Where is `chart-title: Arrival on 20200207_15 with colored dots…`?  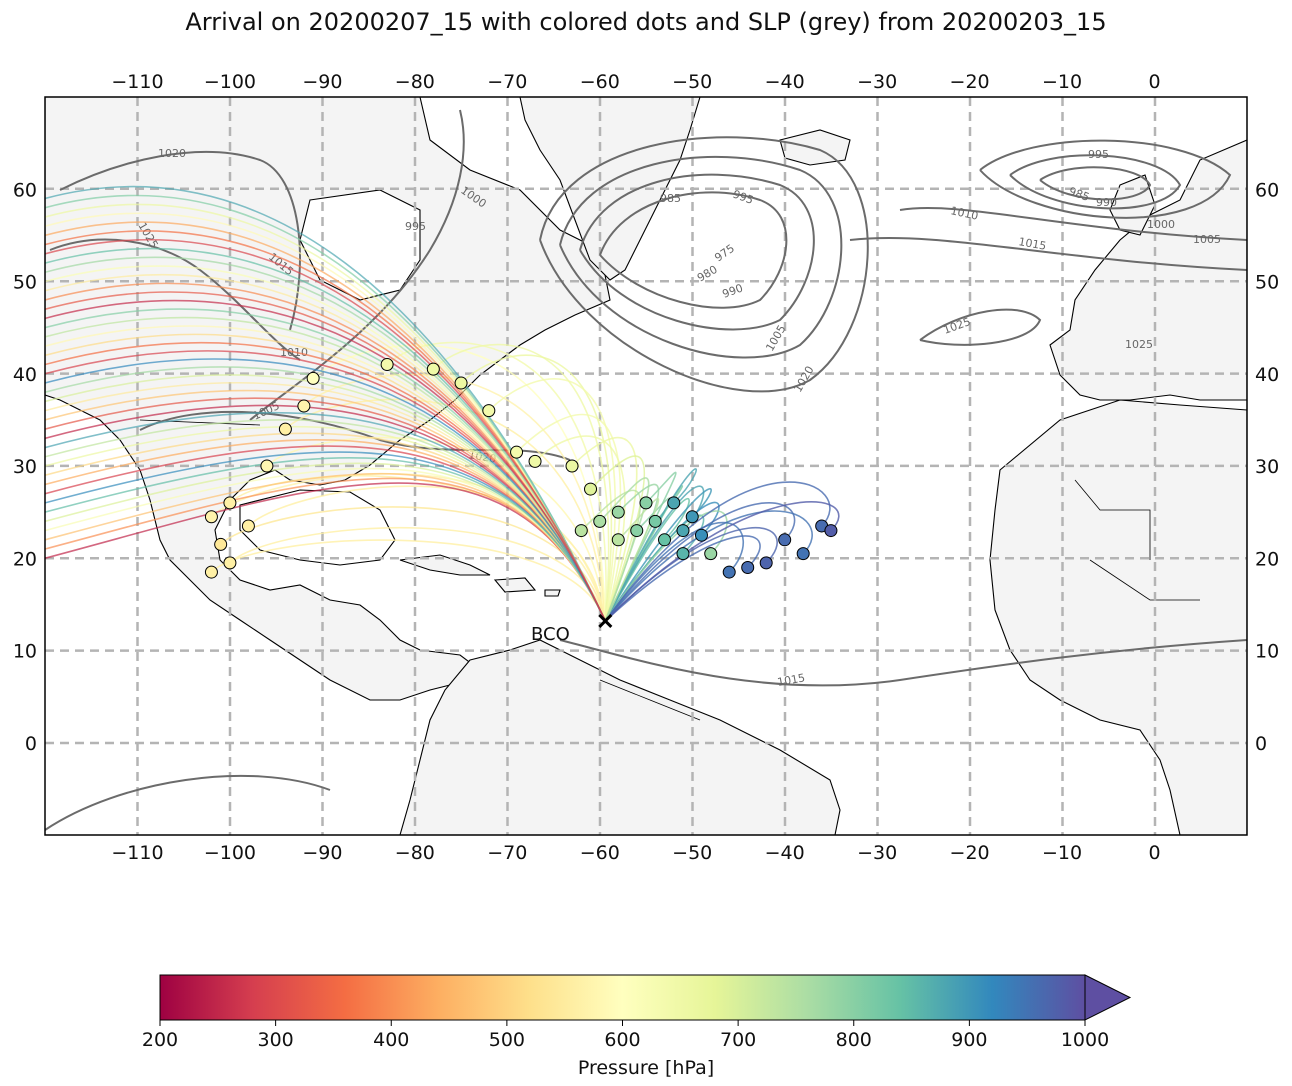
chart-title: Arrival on 20200207_15 with colored dots… is located at coordinates (645, 22).